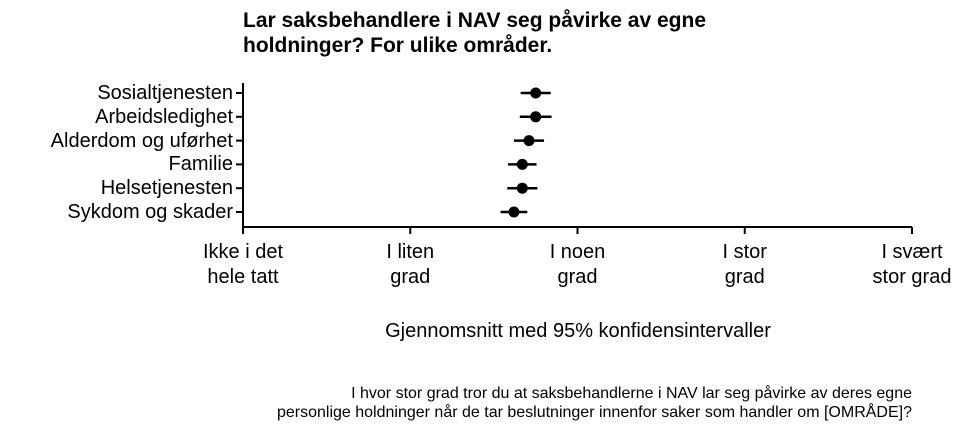  What do you see at coordinates (410, 264) in the screenshot?
I see `x-tick-label: I liten grad` at bounding box center [410, 264].